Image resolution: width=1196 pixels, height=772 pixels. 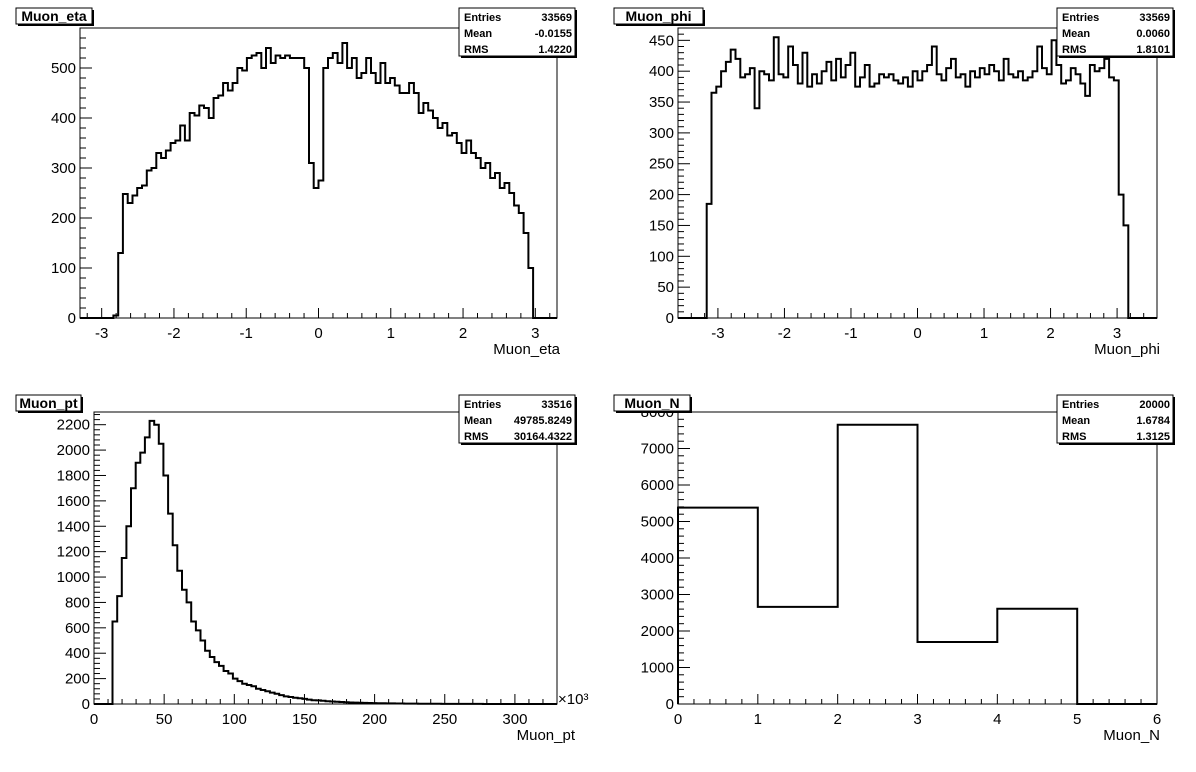 I want to click on stats-value: 1.6784, so click(x=1153, y=421).